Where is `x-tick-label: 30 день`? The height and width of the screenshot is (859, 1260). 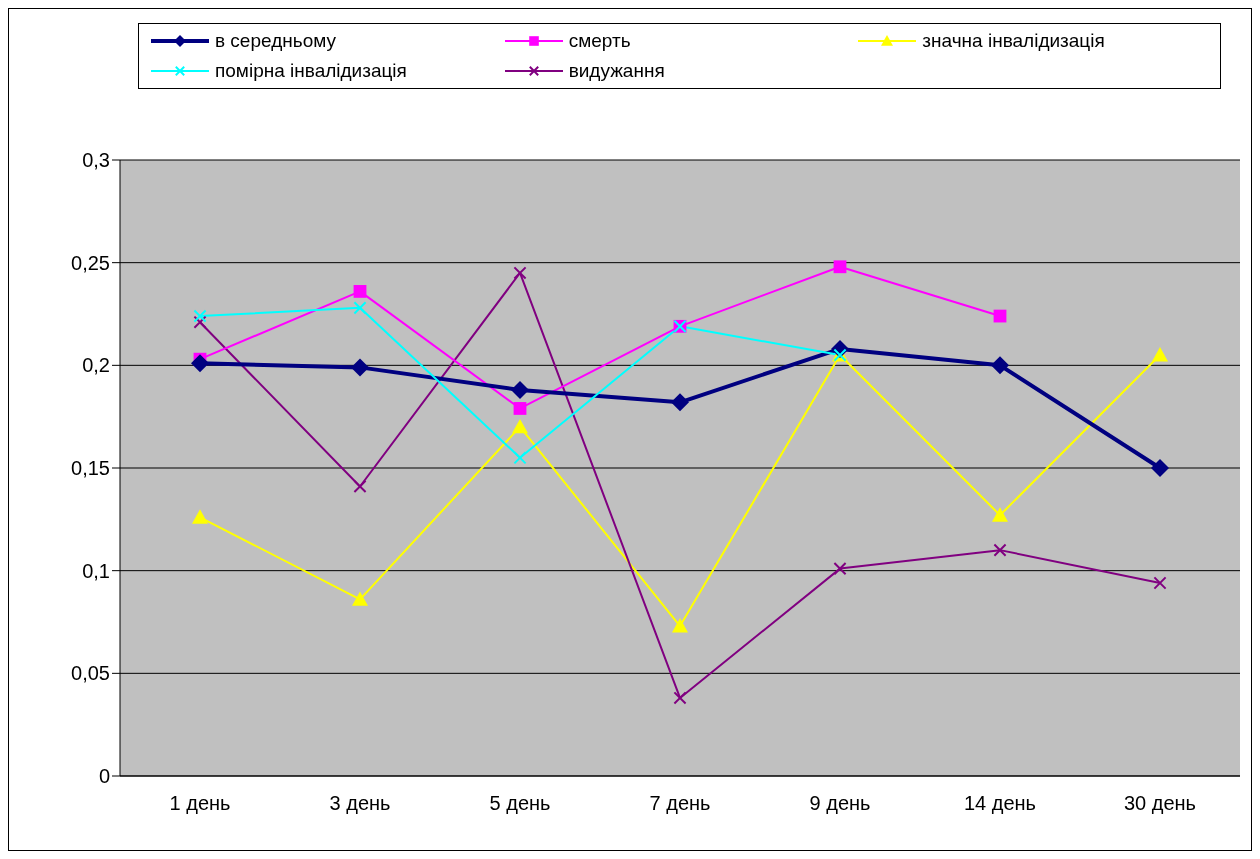
x-tick-label: 30 день is located at coordinates (1160, 803).